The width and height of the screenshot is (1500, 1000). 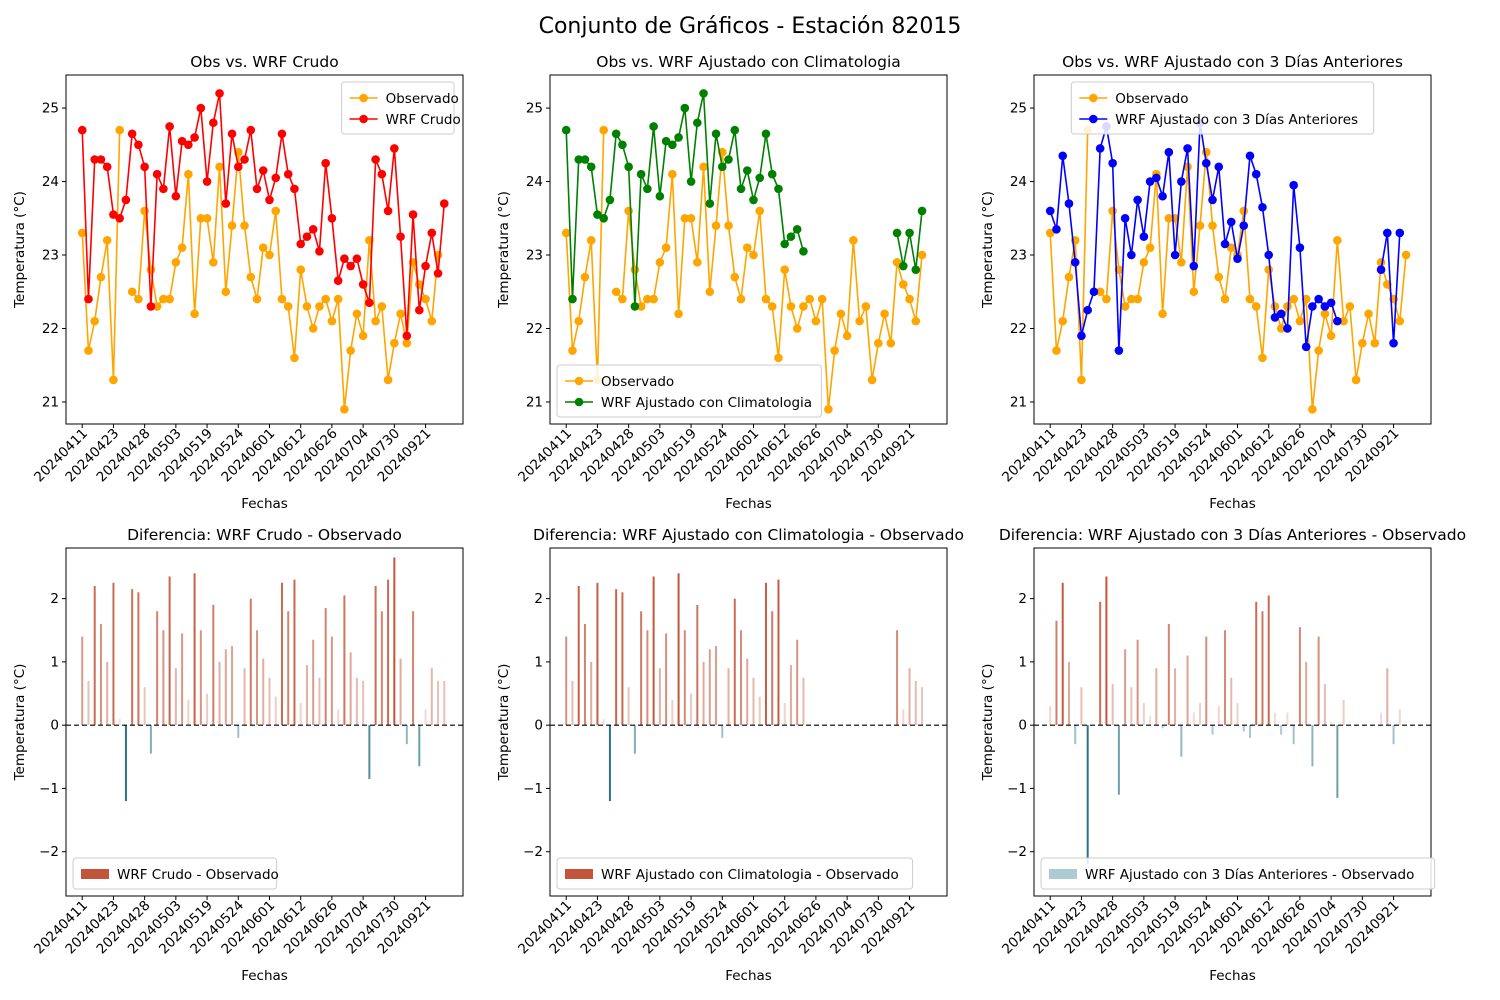 What do you see at coordinates (750, 26) in the screenshot?
I see `figure-suptitle: Conjunto de Gráficos - Estación 82015` at bounding box center [750, 26].